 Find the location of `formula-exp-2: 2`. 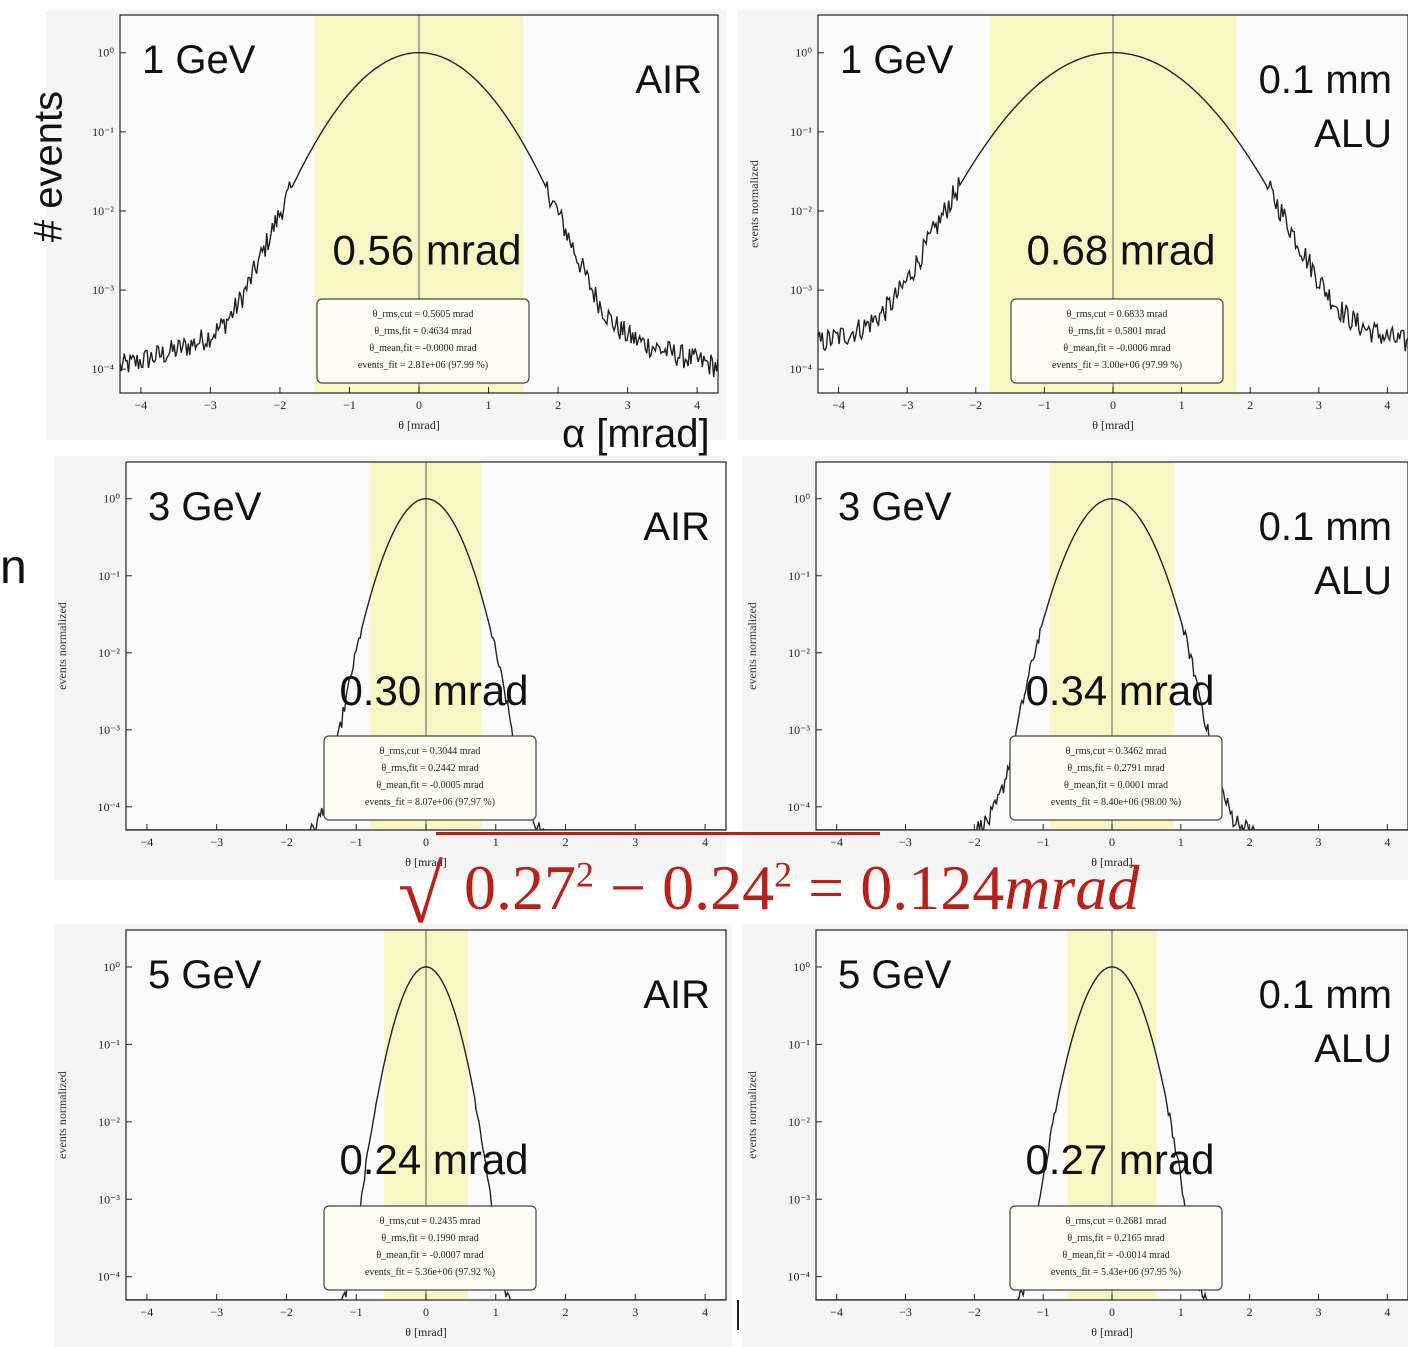

formula-exp-2: 2 is located at coordinates (783, 874).